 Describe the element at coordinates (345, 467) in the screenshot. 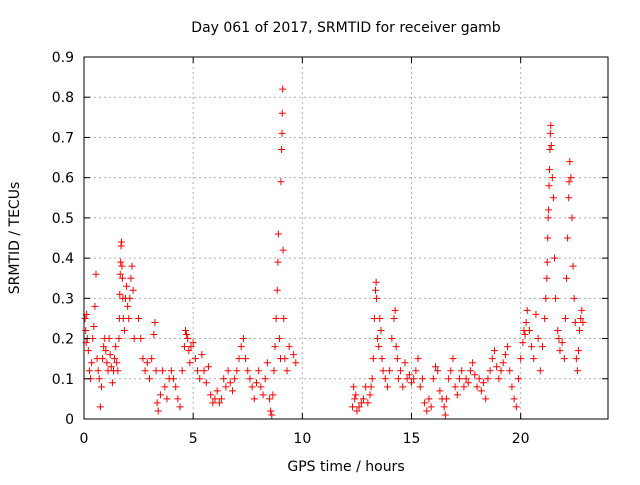

I see `x-axis-label: GPS time / hours` at that location.